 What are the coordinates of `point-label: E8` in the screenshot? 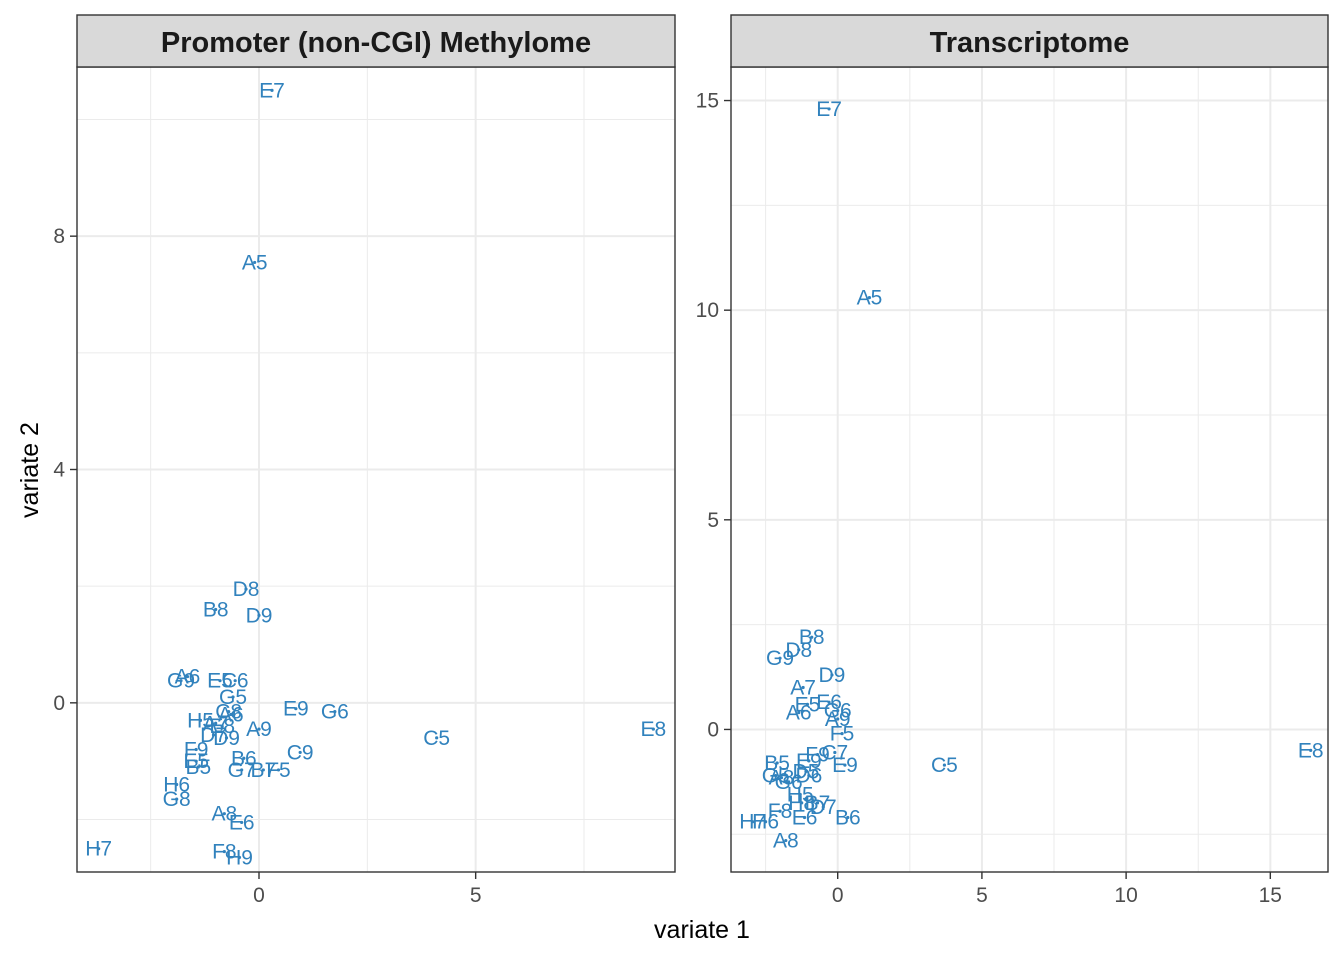 It's located at (1311, 750).